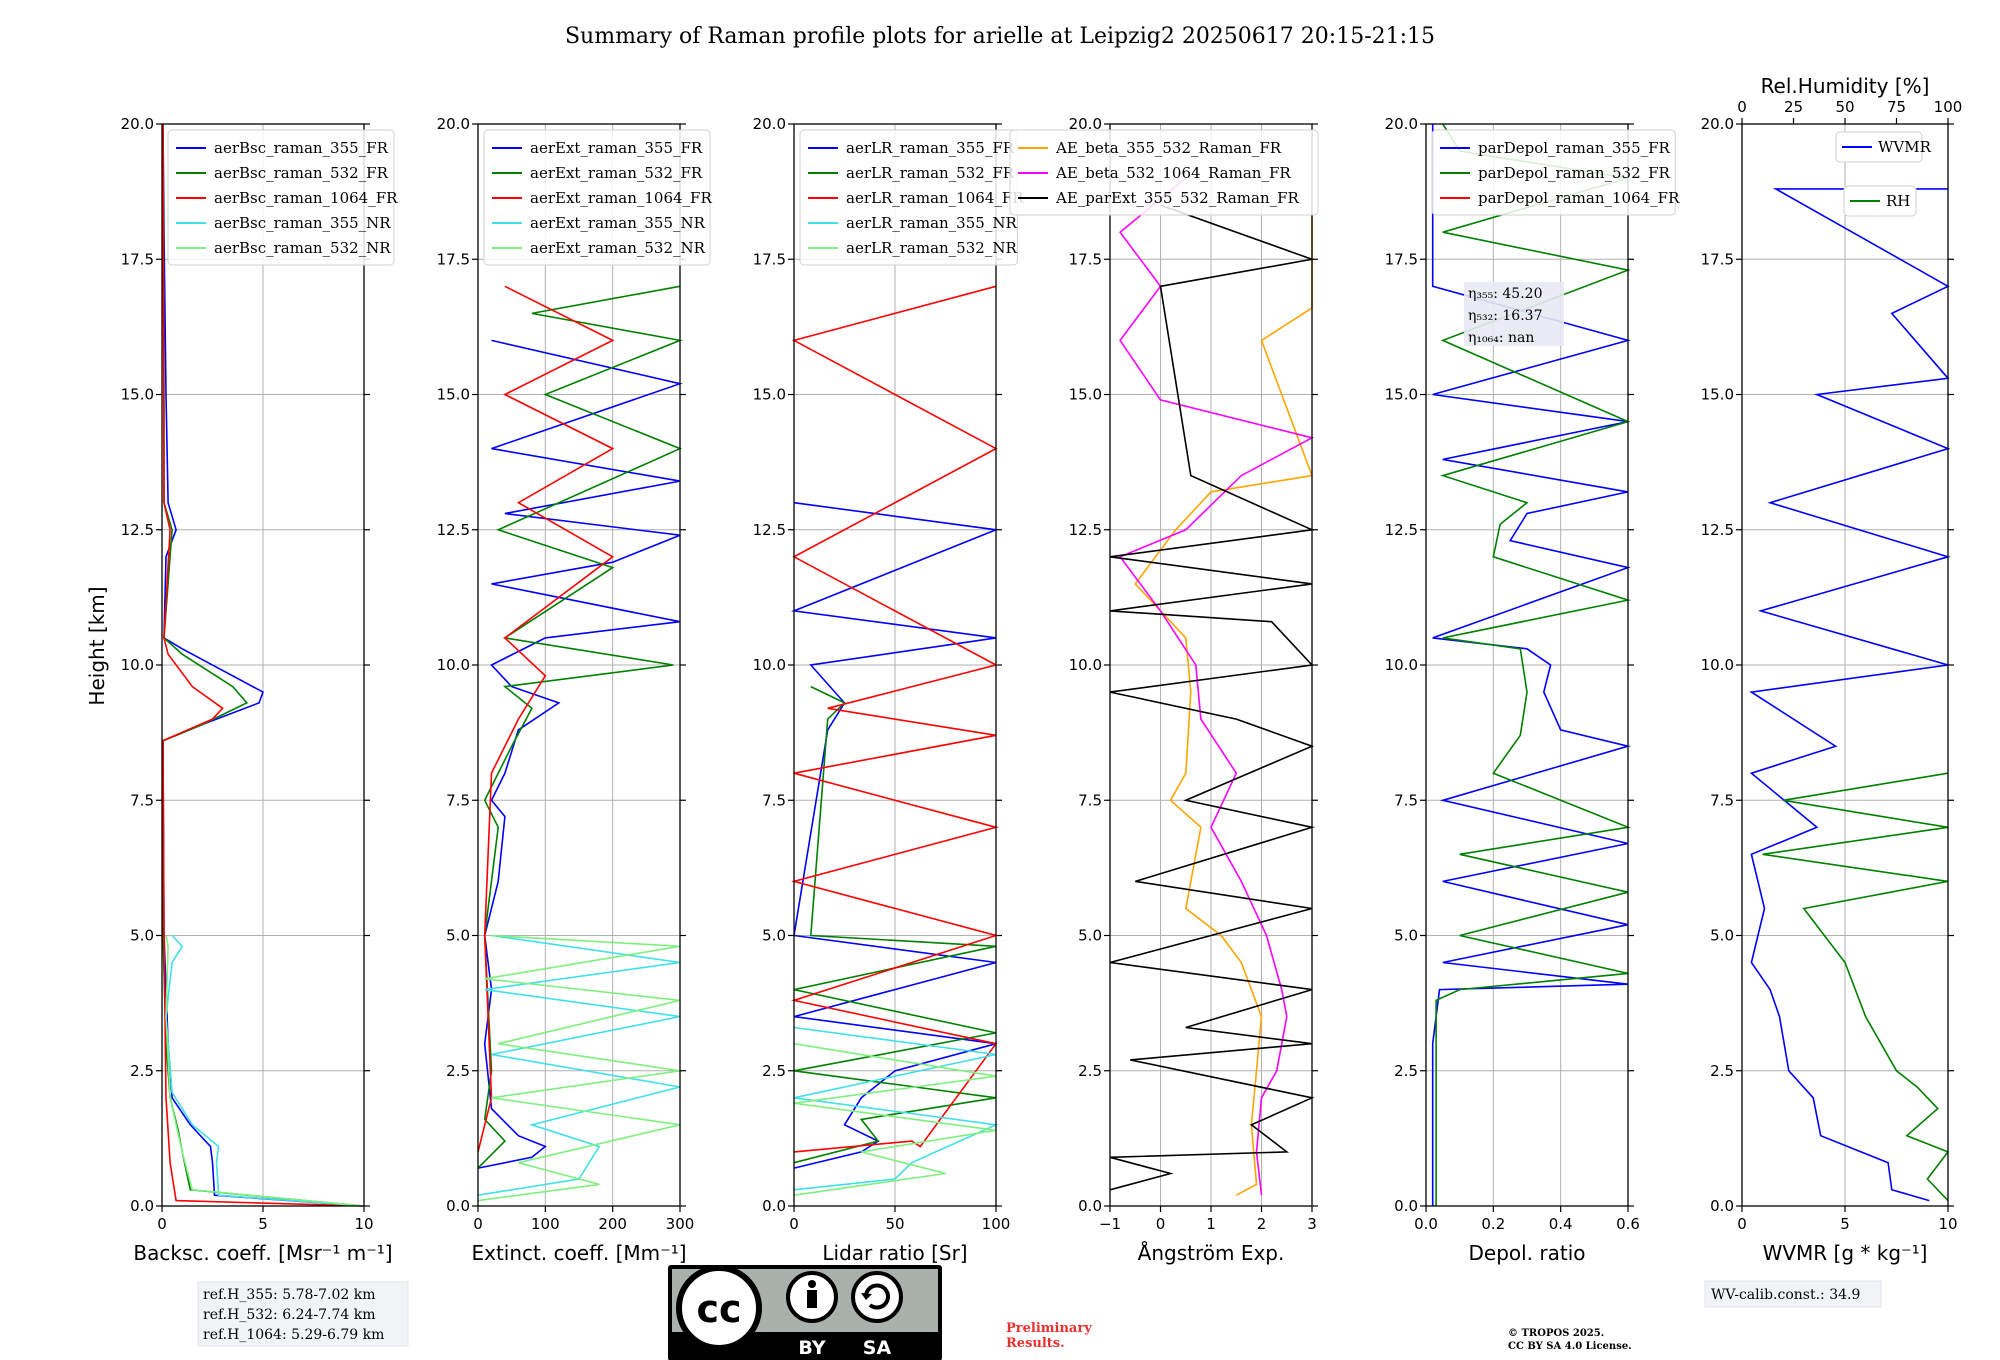  I want to click on x-axis-label: Ångström Exp., so click(1211, 1253).